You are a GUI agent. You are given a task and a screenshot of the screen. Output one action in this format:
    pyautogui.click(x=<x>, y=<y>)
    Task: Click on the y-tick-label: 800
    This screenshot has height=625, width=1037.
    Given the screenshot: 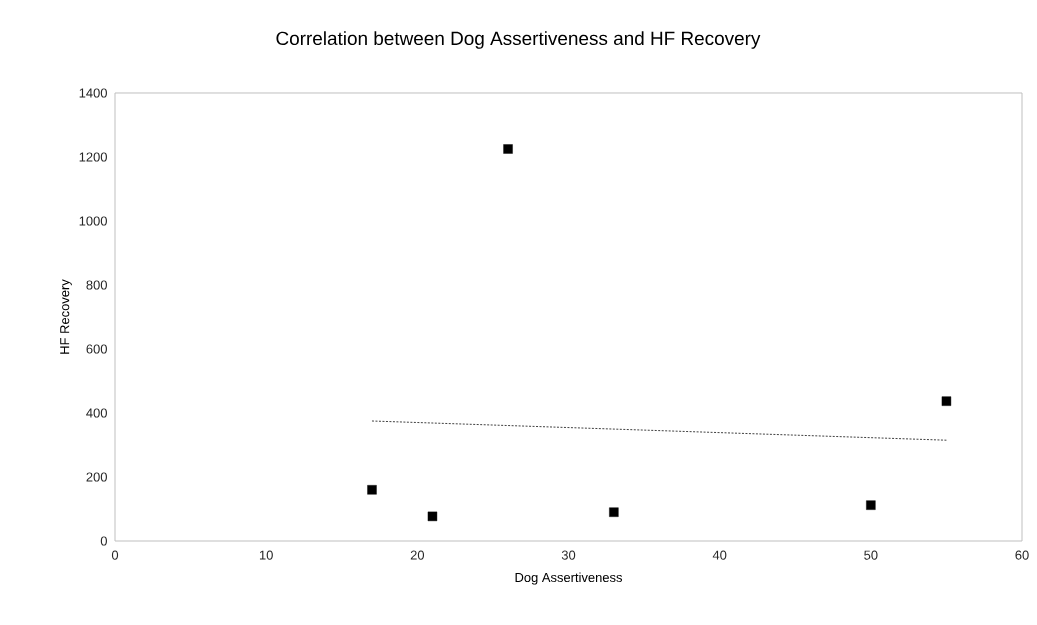 What is the action you would take?
    pyautogui.click(x=96, y=285)
    